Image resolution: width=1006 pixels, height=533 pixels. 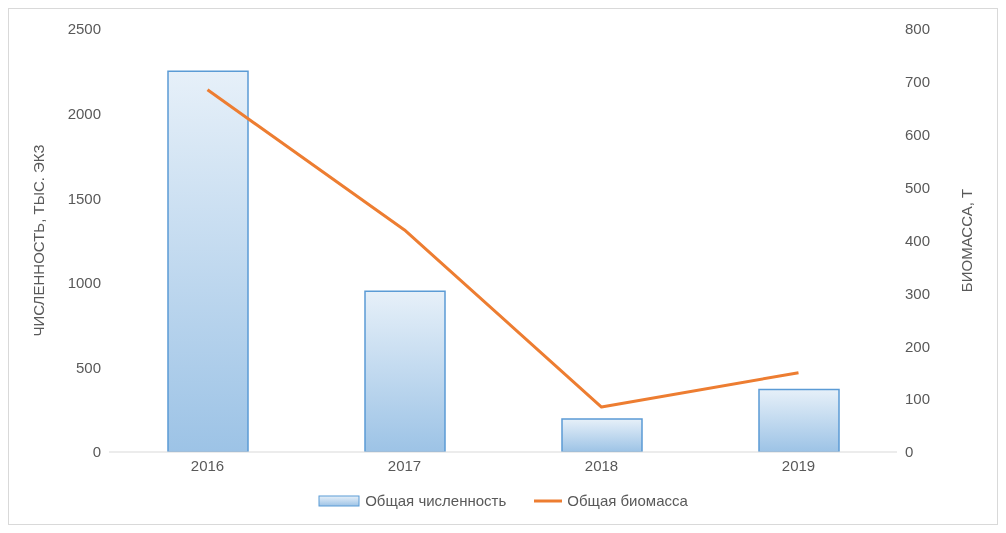 I want to click on legend-label: Общая биомасса, so click(x=627, y=500).